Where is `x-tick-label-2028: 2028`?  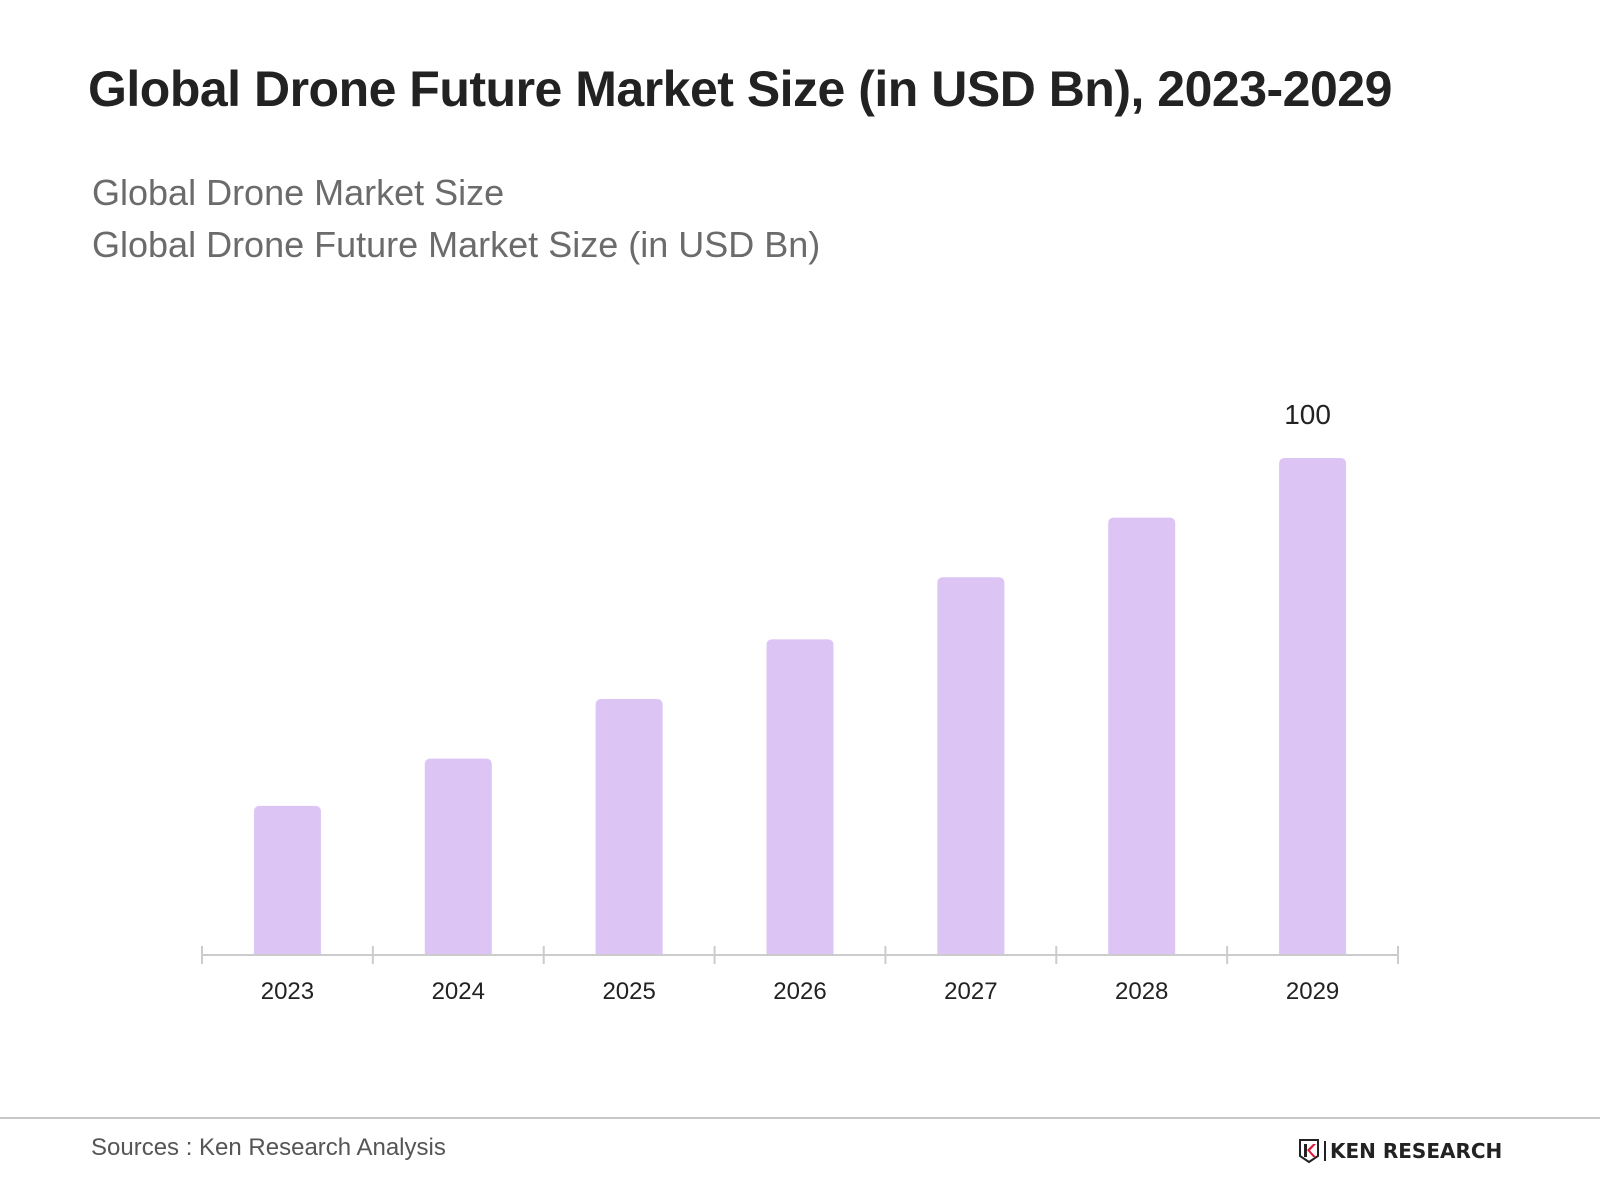
x-tick-label-2028: 2028 is located at coordinates (1141, 991).